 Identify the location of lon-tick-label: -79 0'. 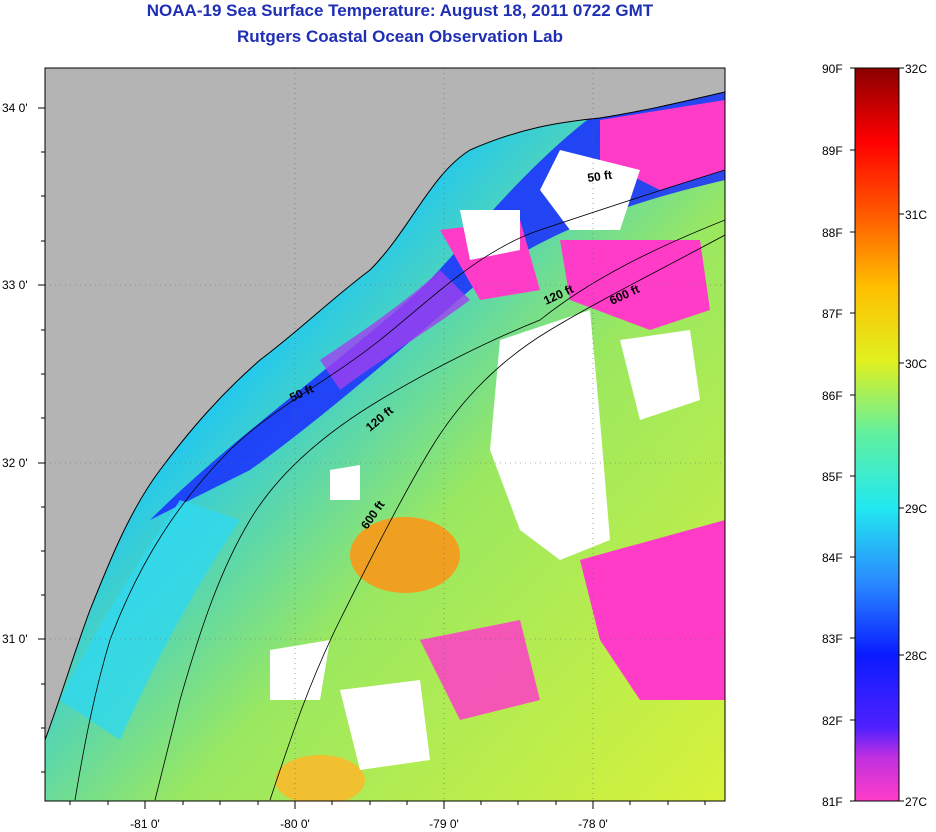
(444, 824).